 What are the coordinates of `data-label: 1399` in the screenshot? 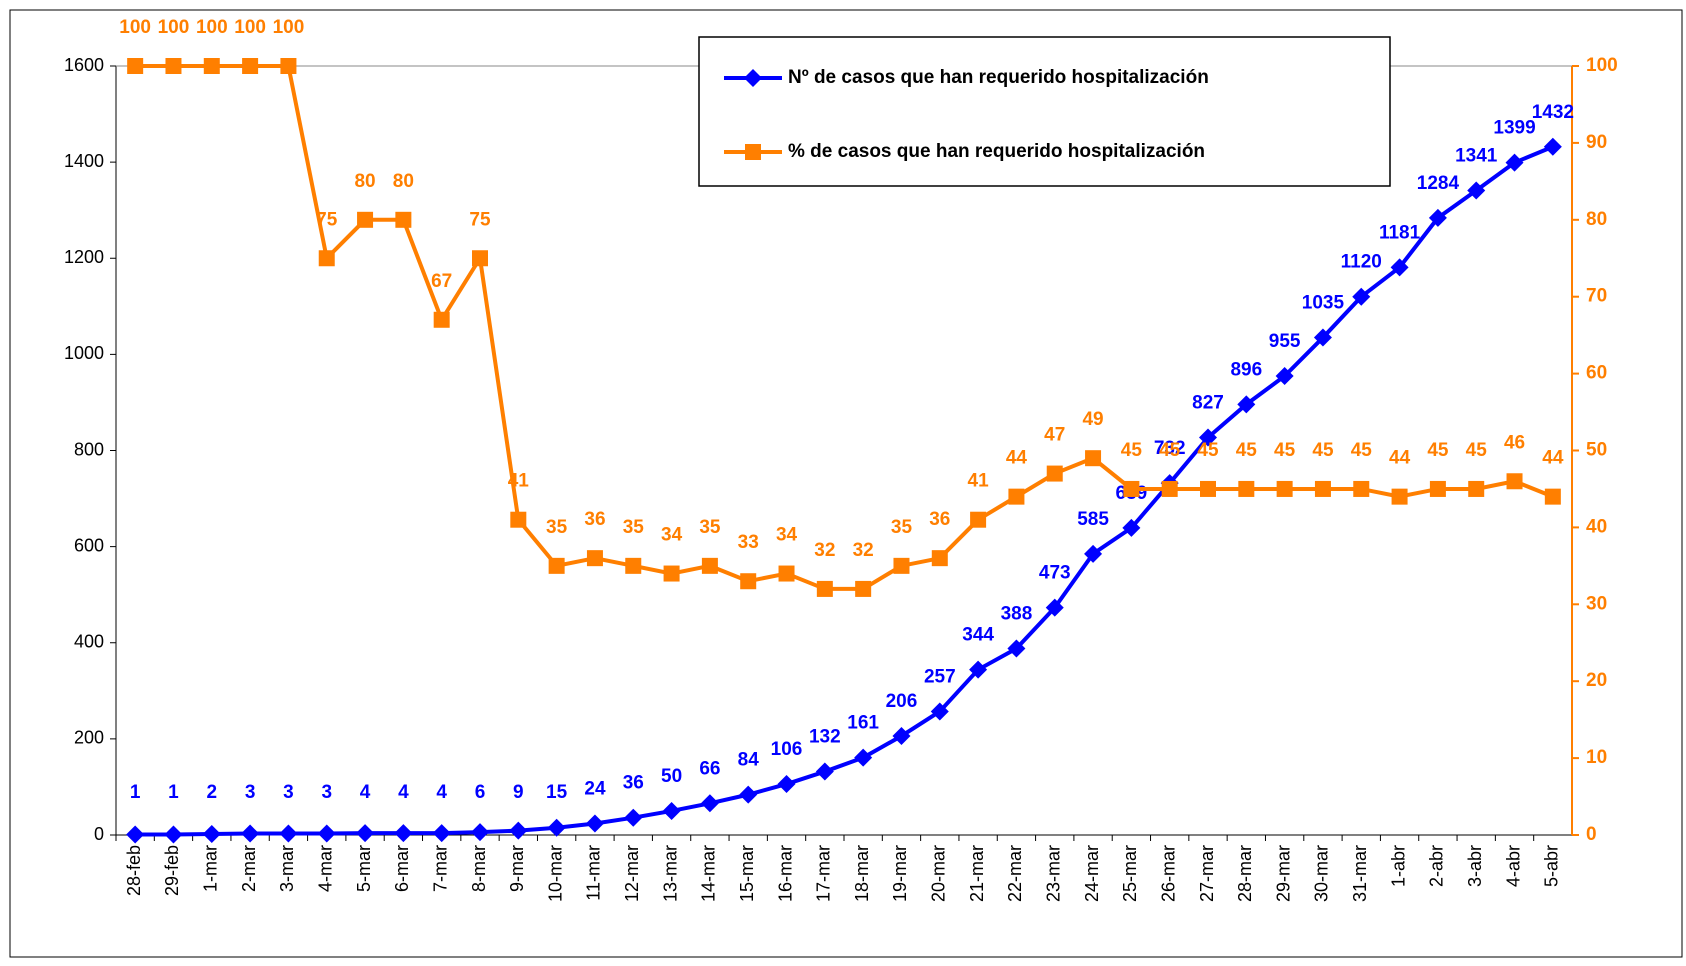 It's located at (1514, 128).